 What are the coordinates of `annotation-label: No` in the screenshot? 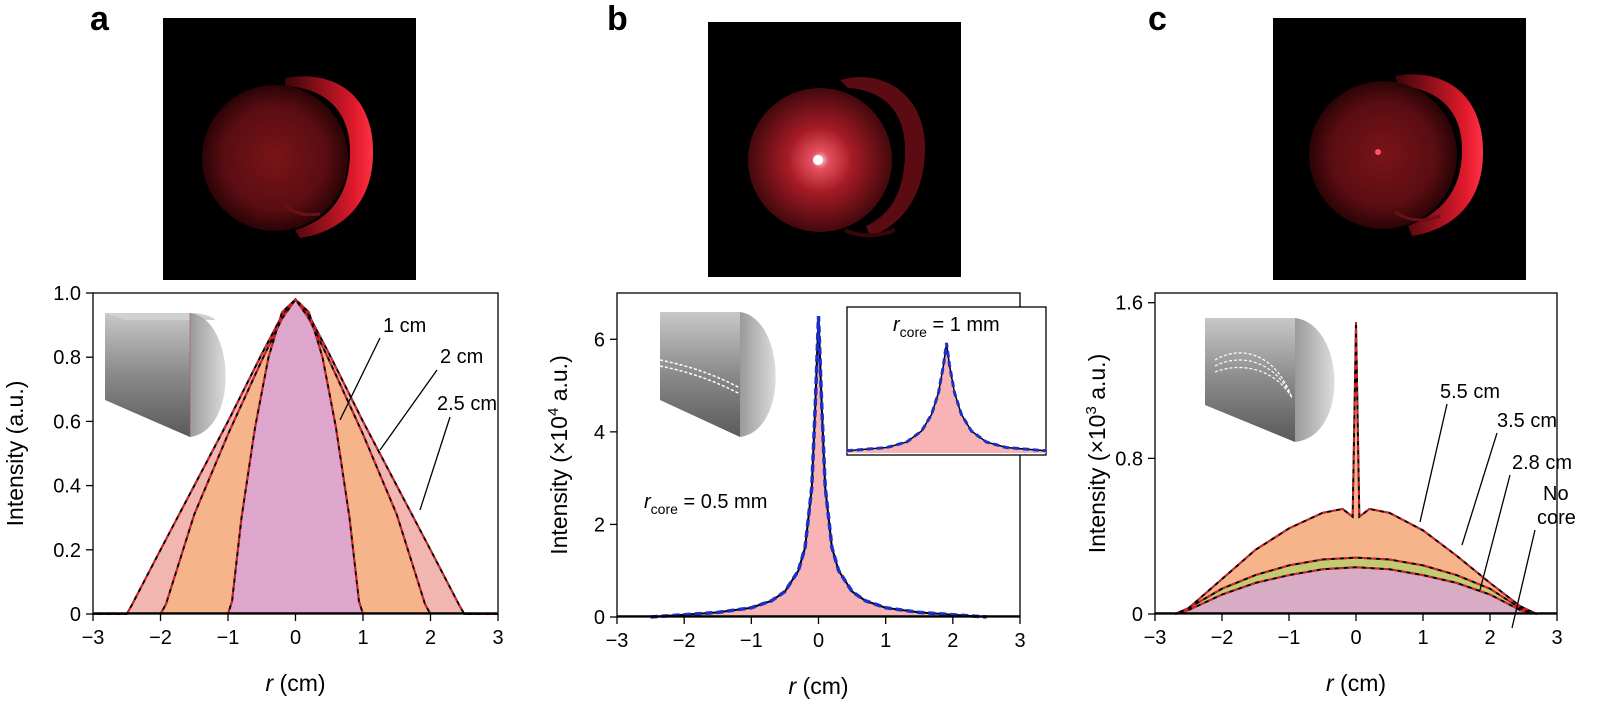 It's located at (1556, 494).